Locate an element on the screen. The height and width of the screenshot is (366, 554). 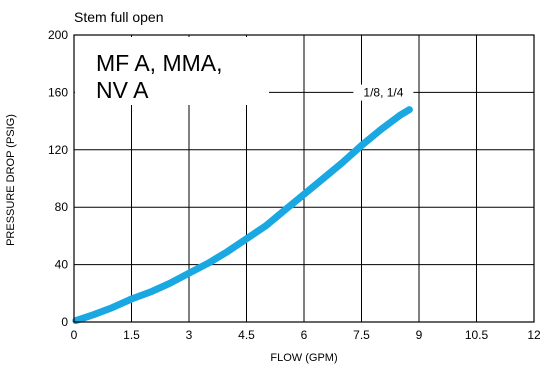
chart-title: Stem full open is located at coordinates (119, 17).